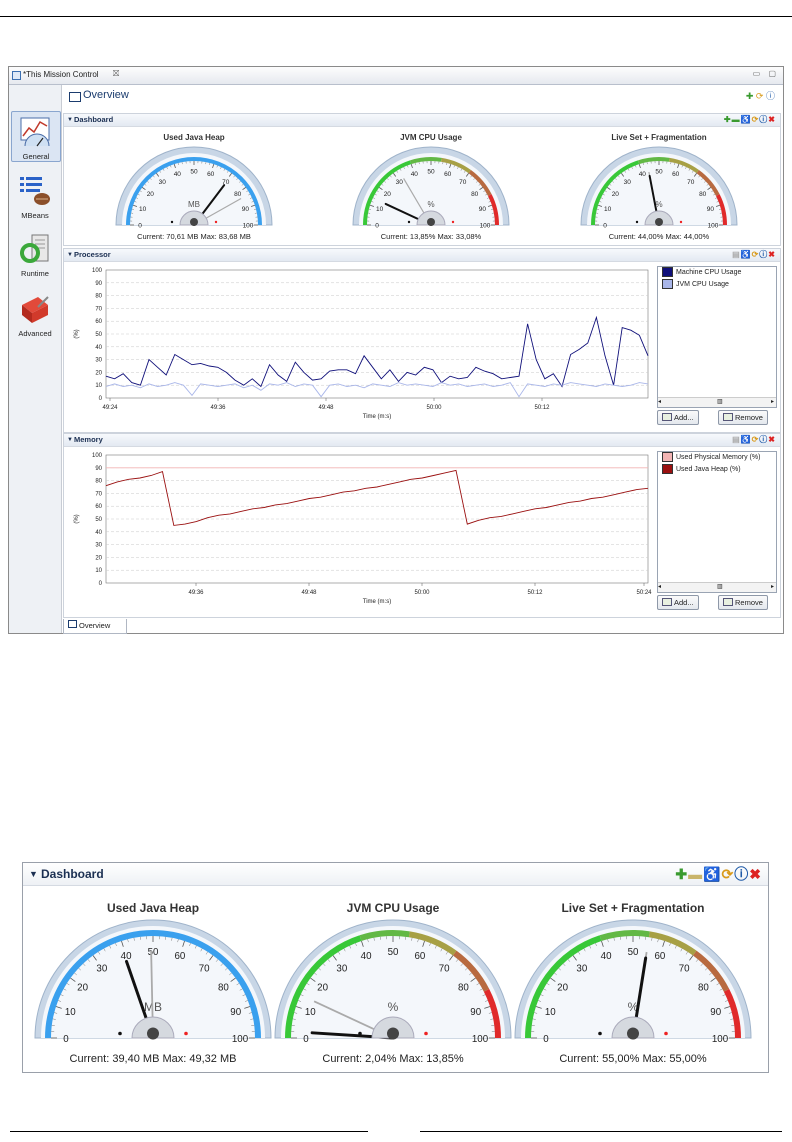 Image resolution: width=792 pixels, height=1142 pixels. I want to click on legend-item: Used Physical Memory (%), so click(717, 458).